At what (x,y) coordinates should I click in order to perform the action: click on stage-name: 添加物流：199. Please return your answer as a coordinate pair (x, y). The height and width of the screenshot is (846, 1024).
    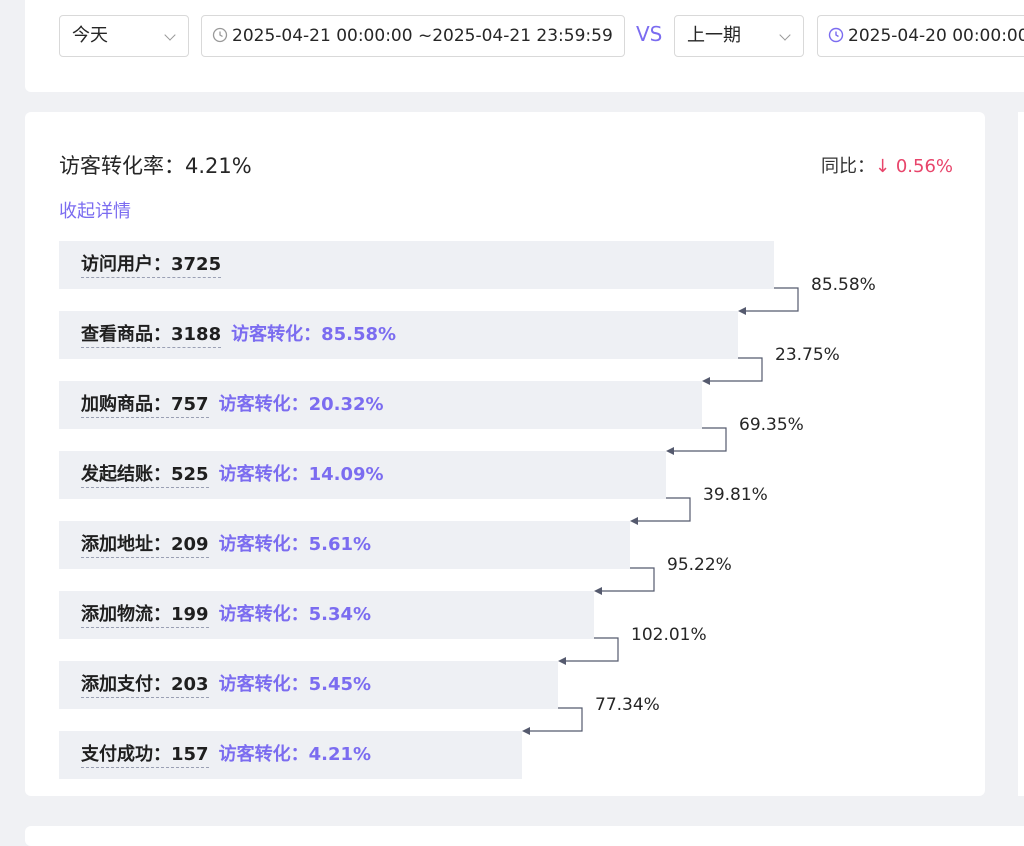
    Looking at the image, I should click on (145, 616).